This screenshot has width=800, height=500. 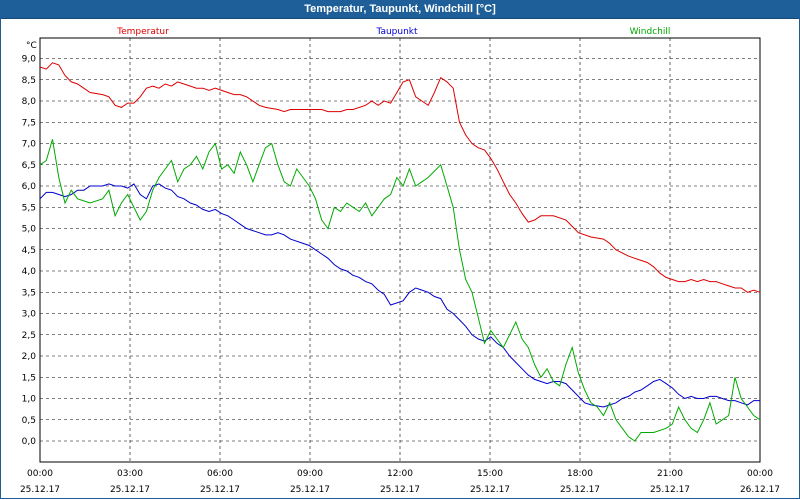 I want to click on x-tick-time-label: 09:00, so click(x=310, y=474).